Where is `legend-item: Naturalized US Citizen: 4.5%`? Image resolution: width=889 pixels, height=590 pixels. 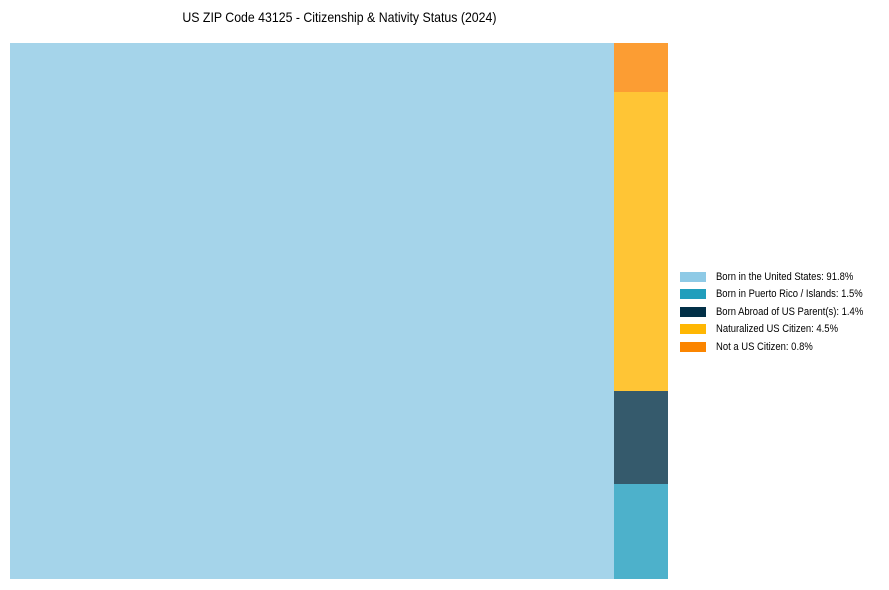
legend-item: Naturalized US Citizen: 4.5% is located at coordinates (783, 330).